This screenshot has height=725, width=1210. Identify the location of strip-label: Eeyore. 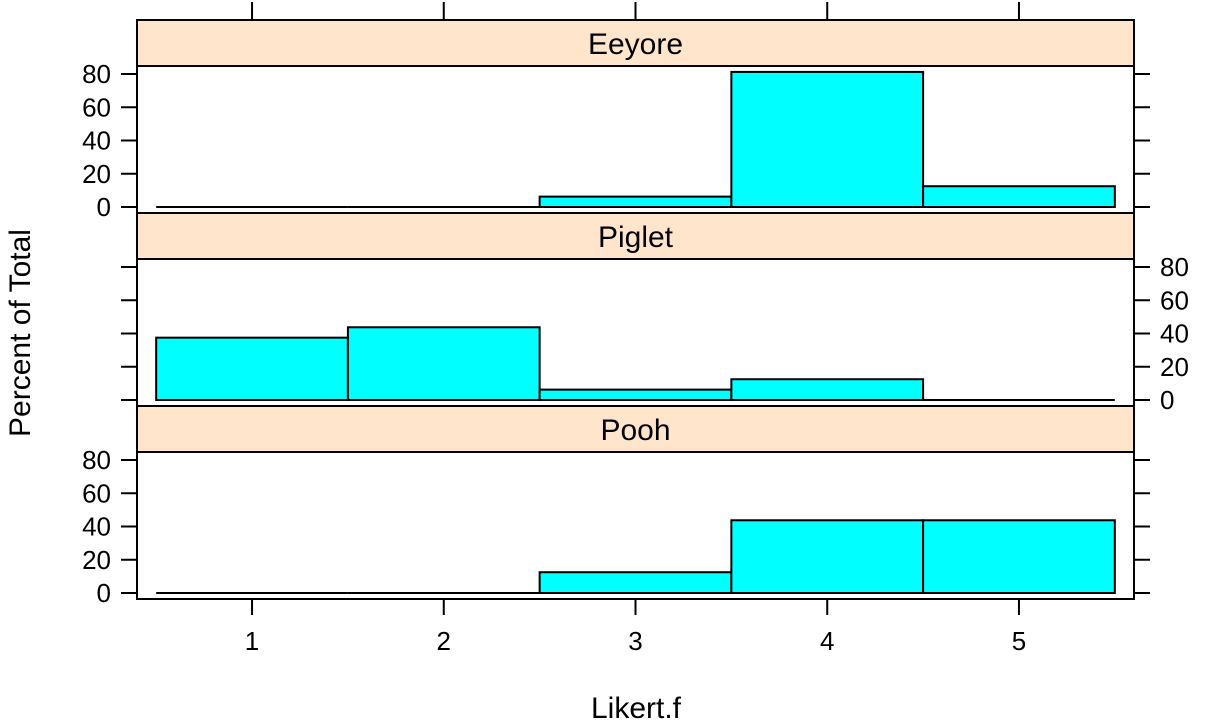
(635, 44).